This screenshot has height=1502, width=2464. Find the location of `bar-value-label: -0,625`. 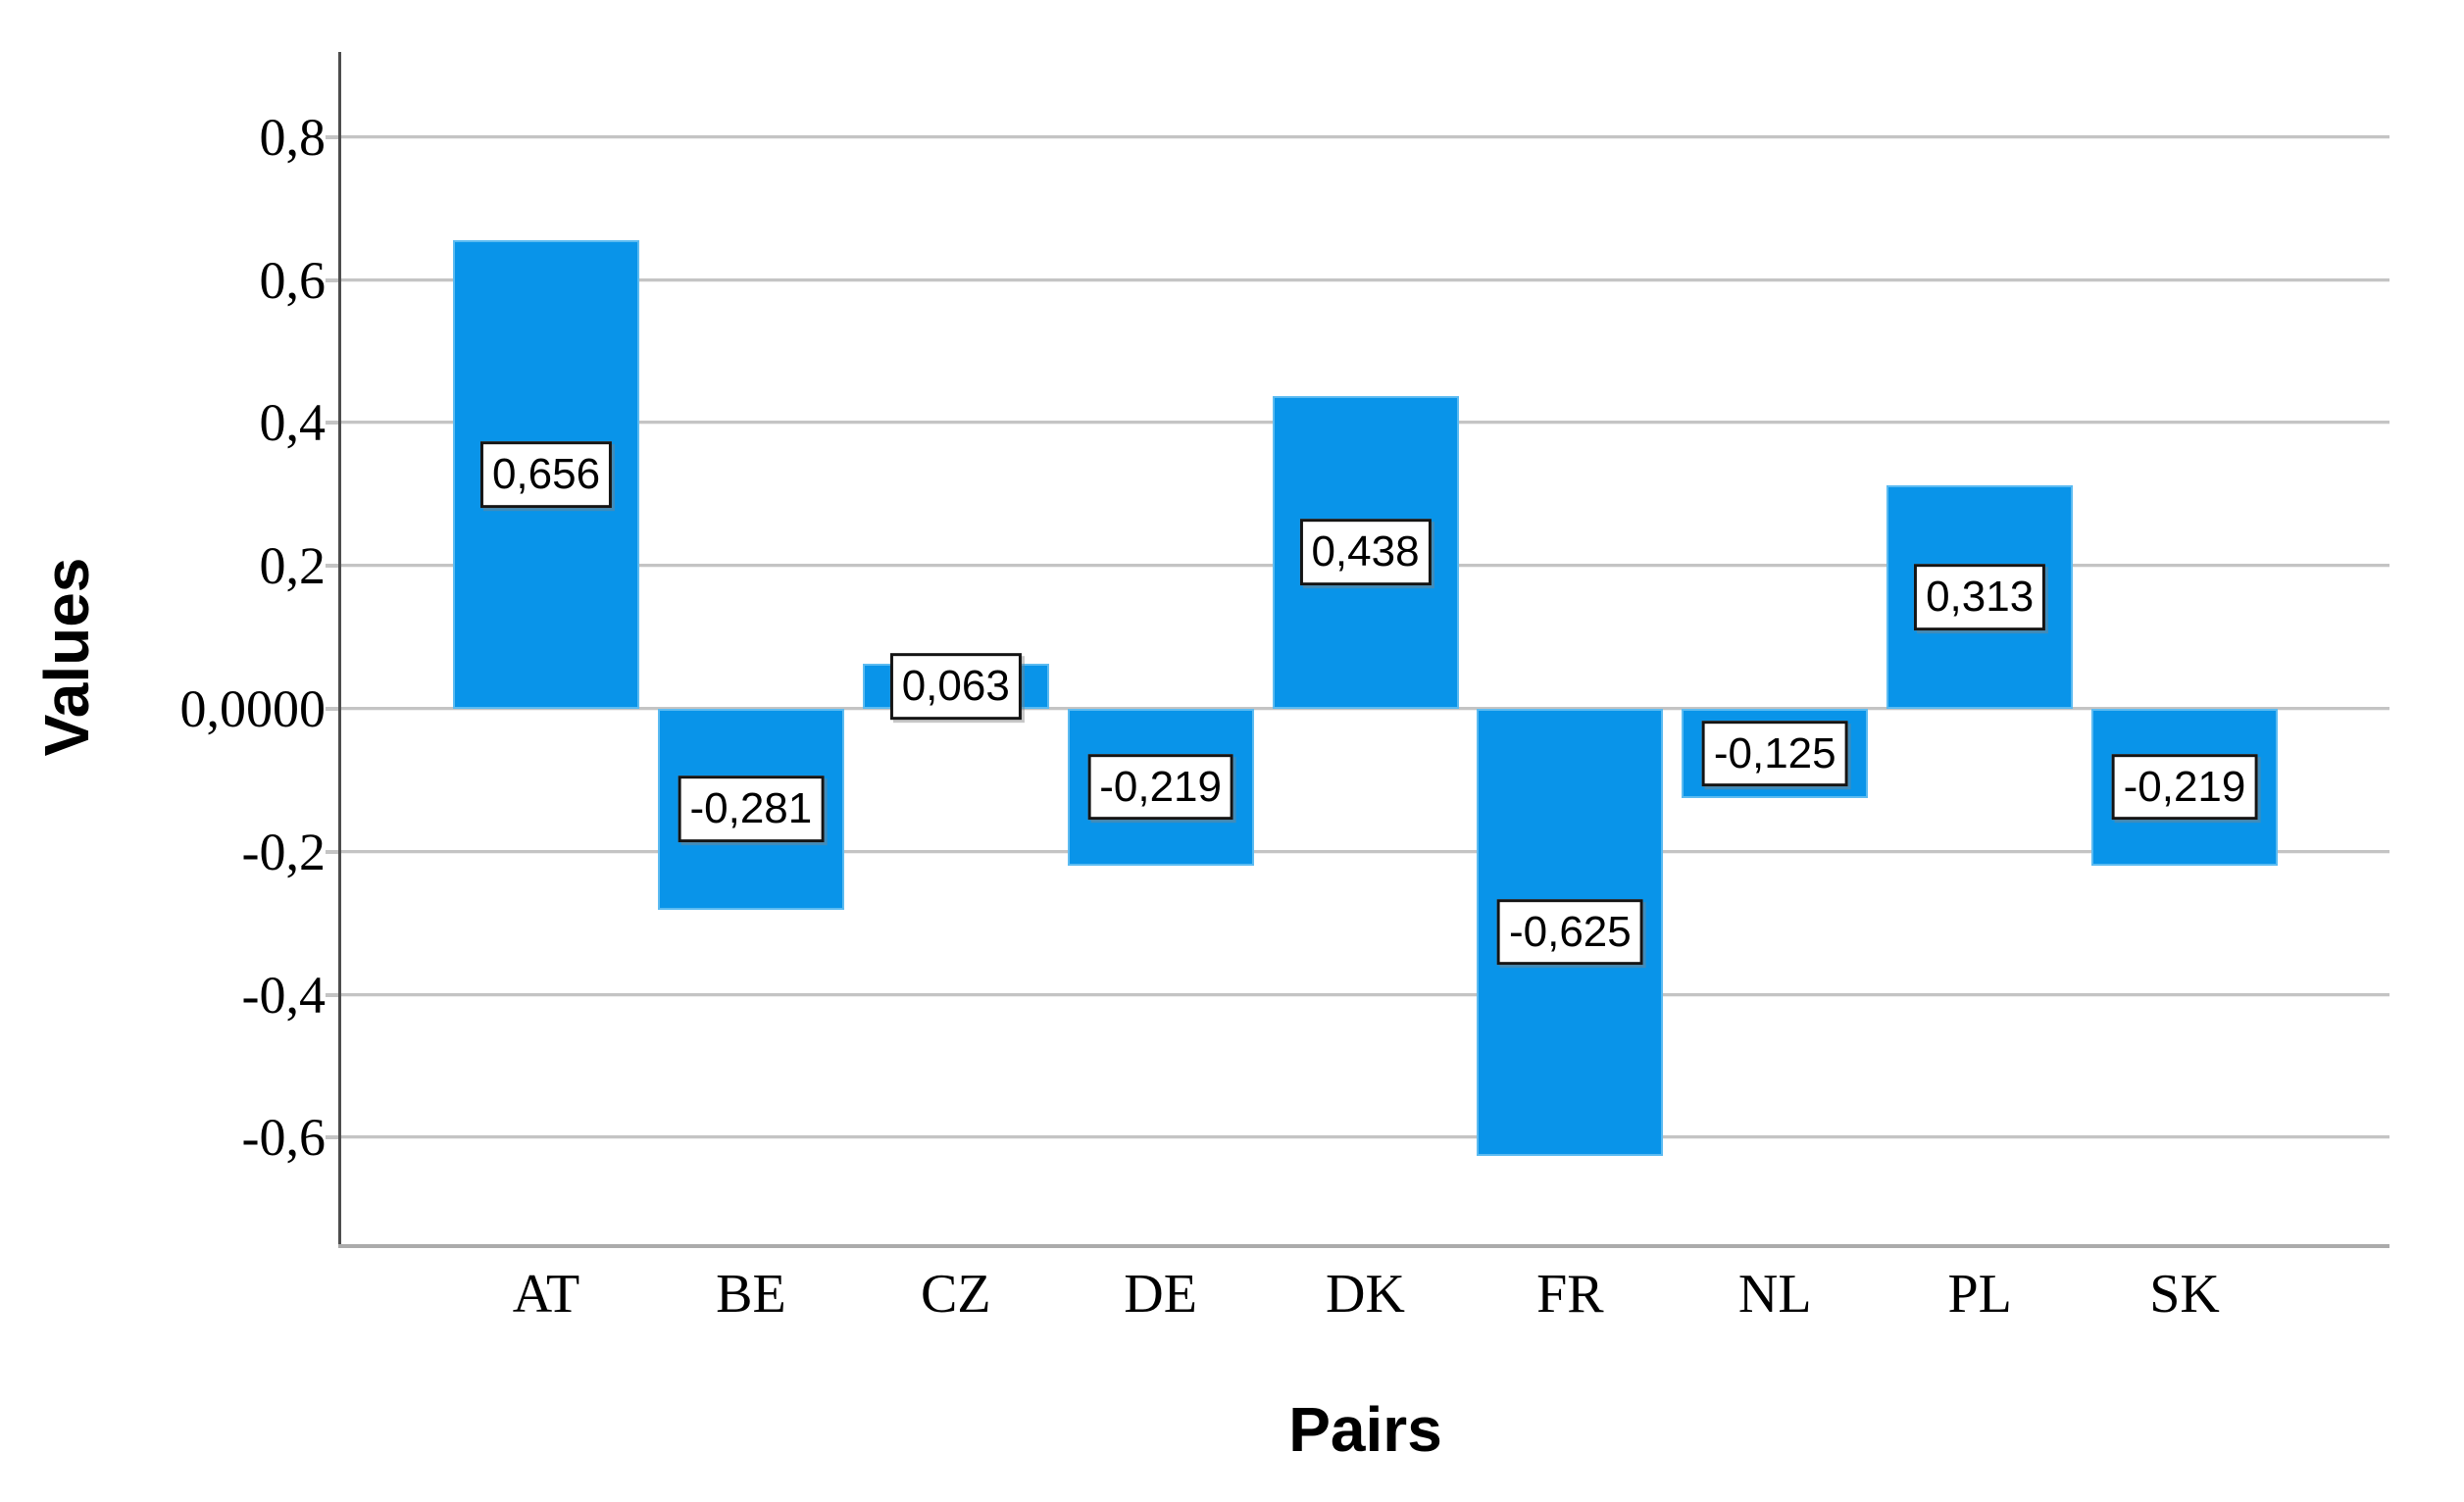

bar-value-label: -0,625 is located at coordinates (1569, 932).